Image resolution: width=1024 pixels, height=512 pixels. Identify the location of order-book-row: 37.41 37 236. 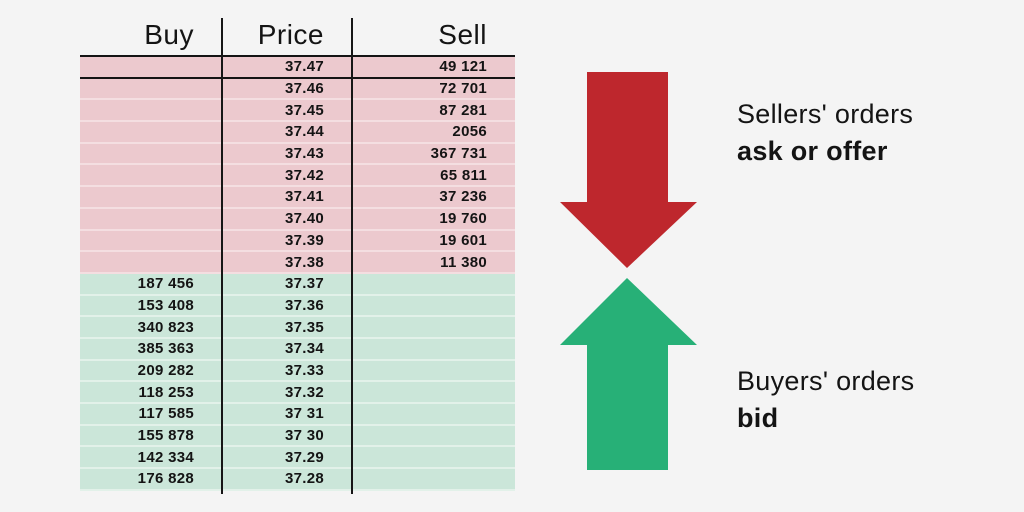
(297, 198).